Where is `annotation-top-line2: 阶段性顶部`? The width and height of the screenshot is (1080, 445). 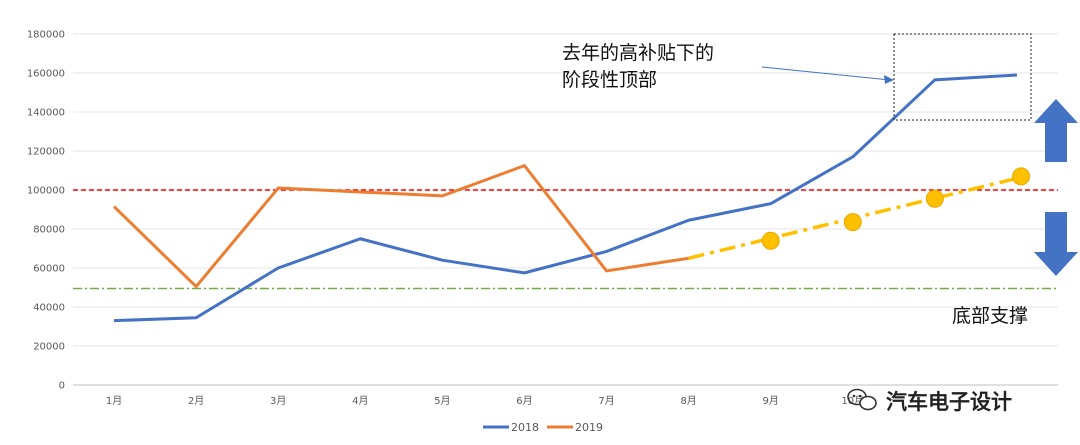 annotation-top-line2: 阶段性顶部 is located at coordinates (609, 80).